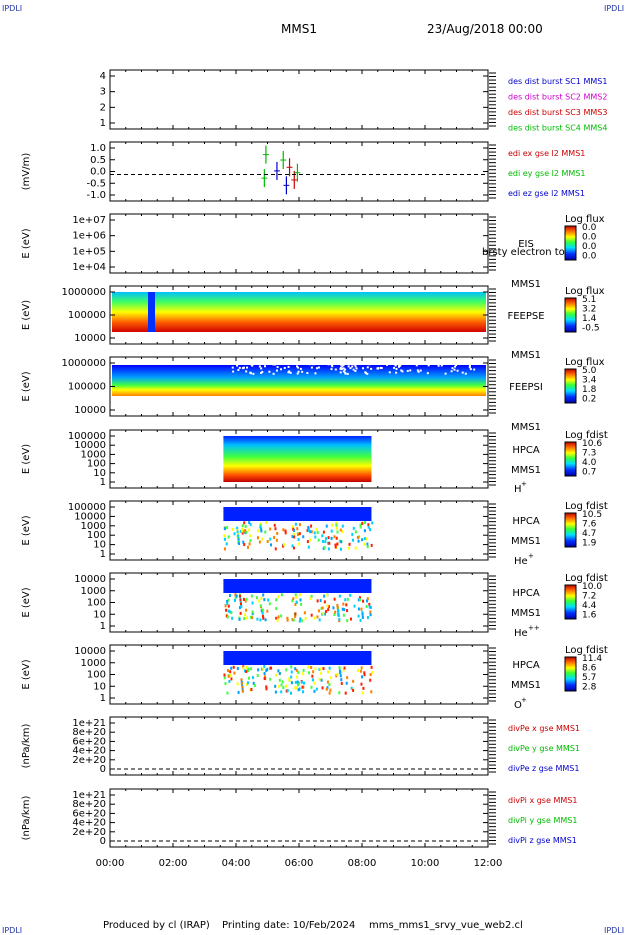 The image size is (630, 935). What do you see at coordinates (93, 454) in the screenshot?
I see `y-tick-label: 1000` at bounding box center [93, 454].